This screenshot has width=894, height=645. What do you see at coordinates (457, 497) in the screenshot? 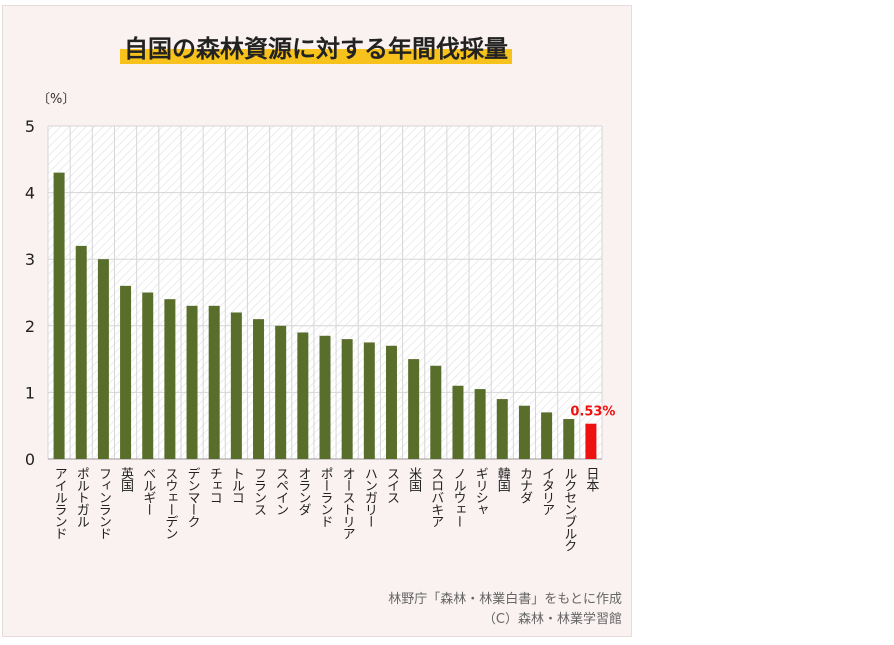
I see `x-tick-label: ノルウェー` at bounding box center [457, 497].